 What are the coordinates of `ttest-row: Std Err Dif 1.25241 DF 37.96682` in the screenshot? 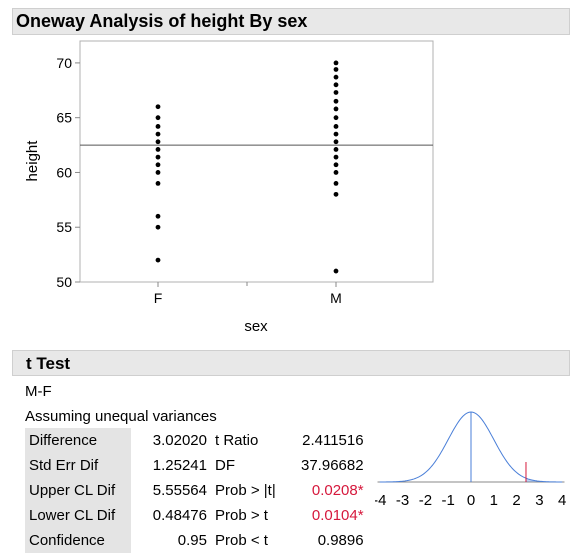 It's located at (196, 465).